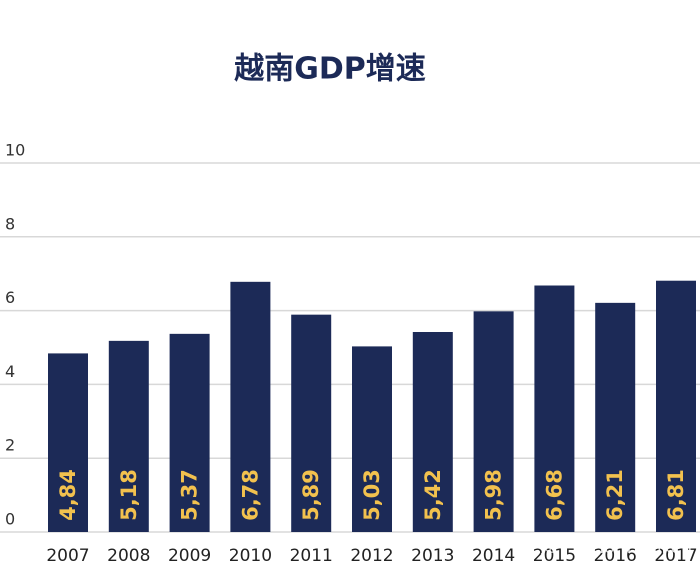 The image size is (700, 576). Describe the element at coordinates (615, 556) in the screenshot. I see `x-tick-label: 2016` at that location.